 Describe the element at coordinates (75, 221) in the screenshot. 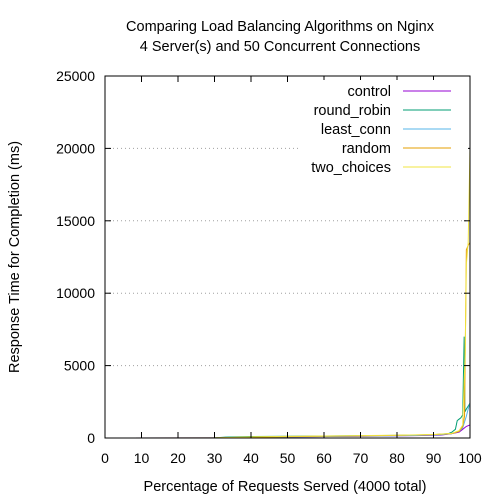

I see `y-tick-label: 15000` at that location.